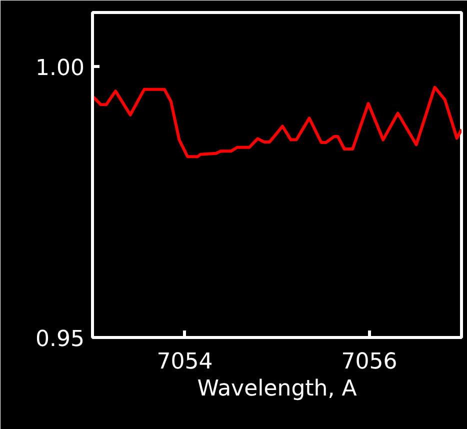 The image size is (467, 429). Describe the element at coordinates (277, 122) in the screenshot. I see `line-series` at that location.